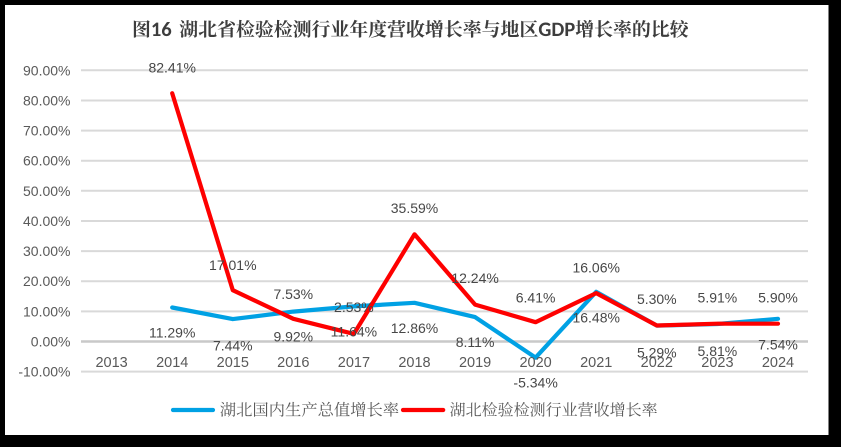 This screenshot has height=447, width=841. Describe the element at coordinates (414, 328) in the screenshot. I see `svg-text: 12.86%` at that location.